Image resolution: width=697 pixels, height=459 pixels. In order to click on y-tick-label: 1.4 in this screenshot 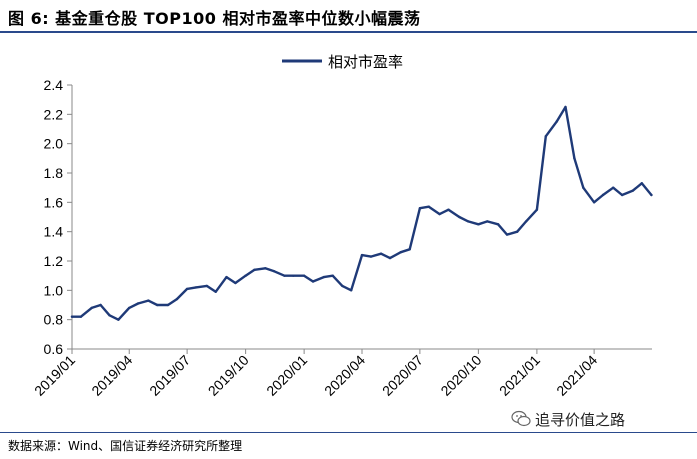, I will do `click(54, 232)`.